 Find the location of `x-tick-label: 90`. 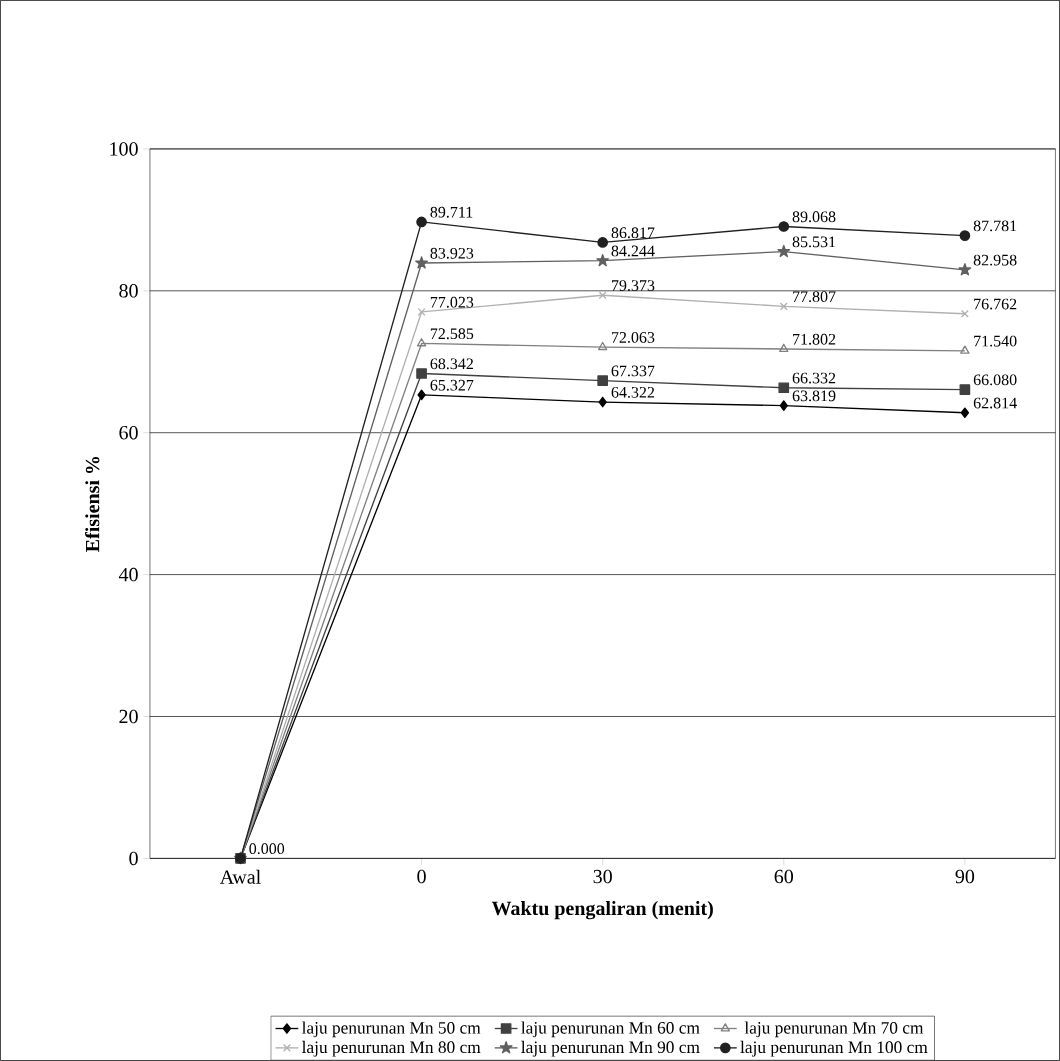

x-tick-label: 90 is located at coordinates (965, 876).